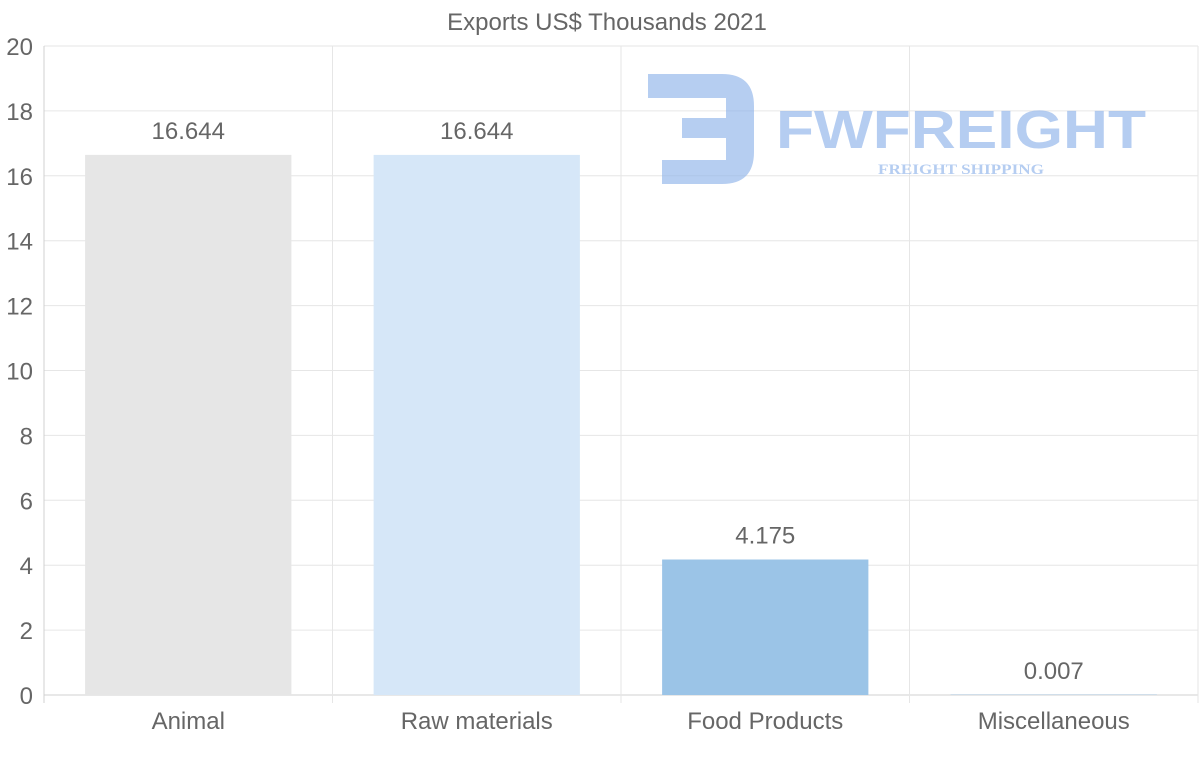  I want to click on y-tick-label: 12, so click(19, 307).